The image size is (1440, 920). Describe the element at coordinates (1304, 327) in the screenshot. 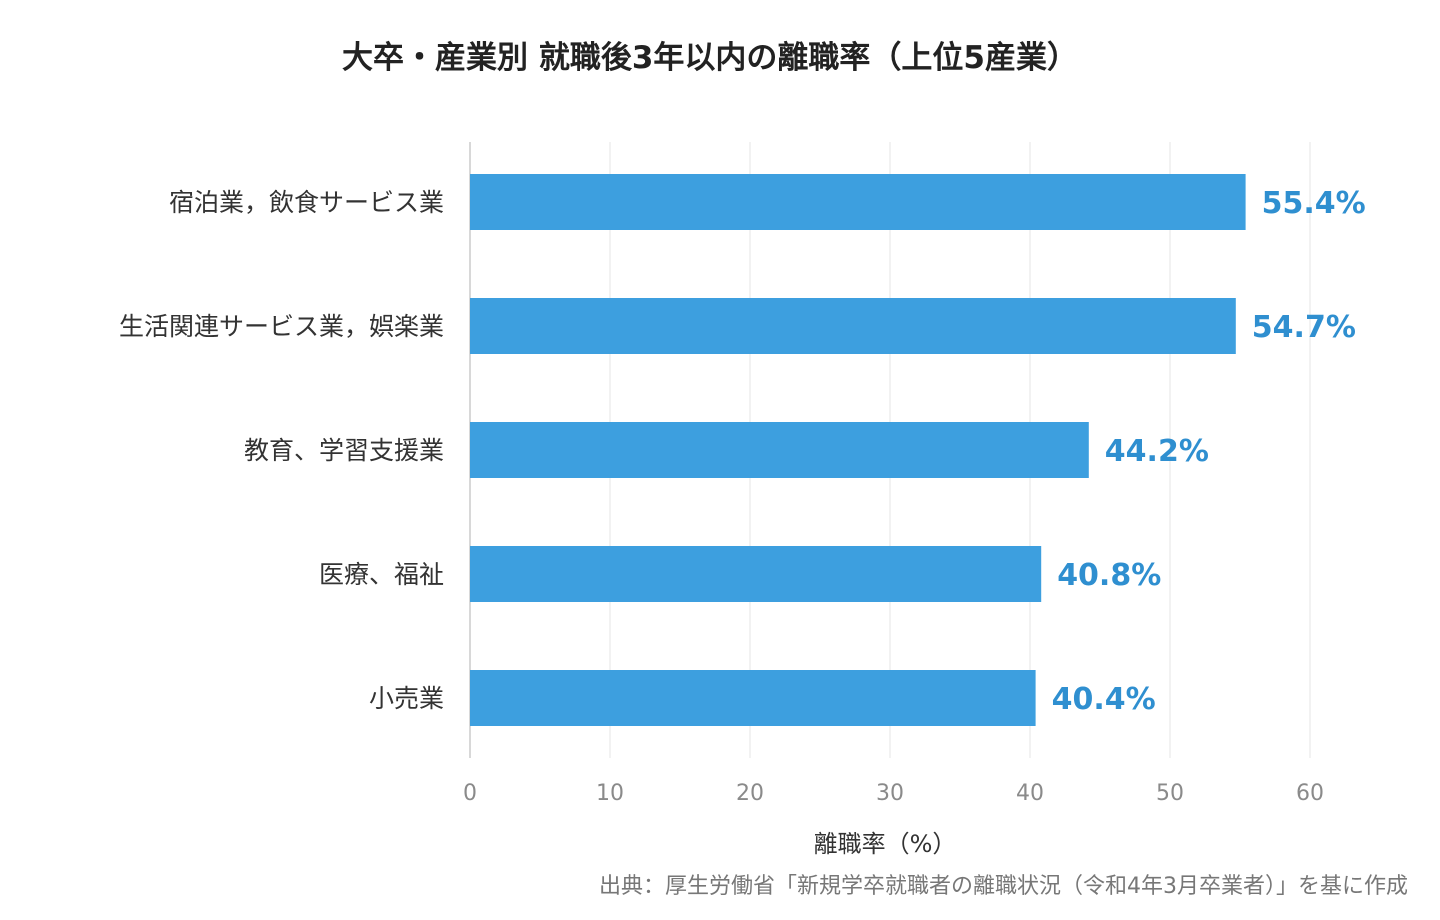

I see `data-label: 54.7%` at that location.